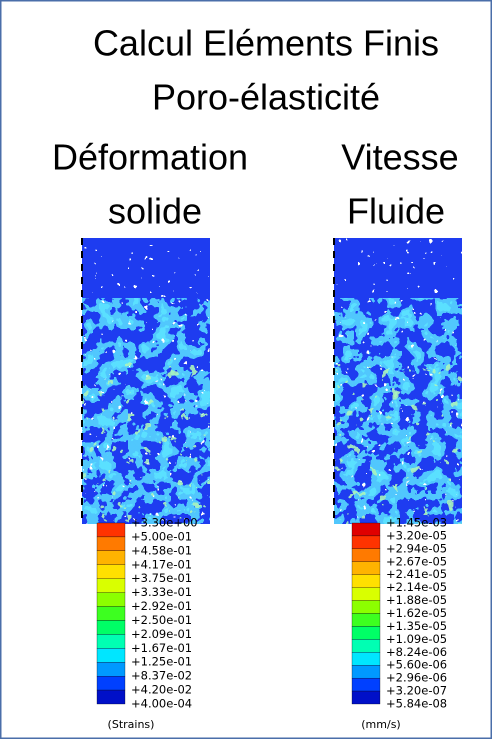 This screenshot has height=744, width=492. What do you see at coordinates (161, 550) in the screenshot?
I see `legend-label: +4.58e-01` at bounding box center [161, 550].